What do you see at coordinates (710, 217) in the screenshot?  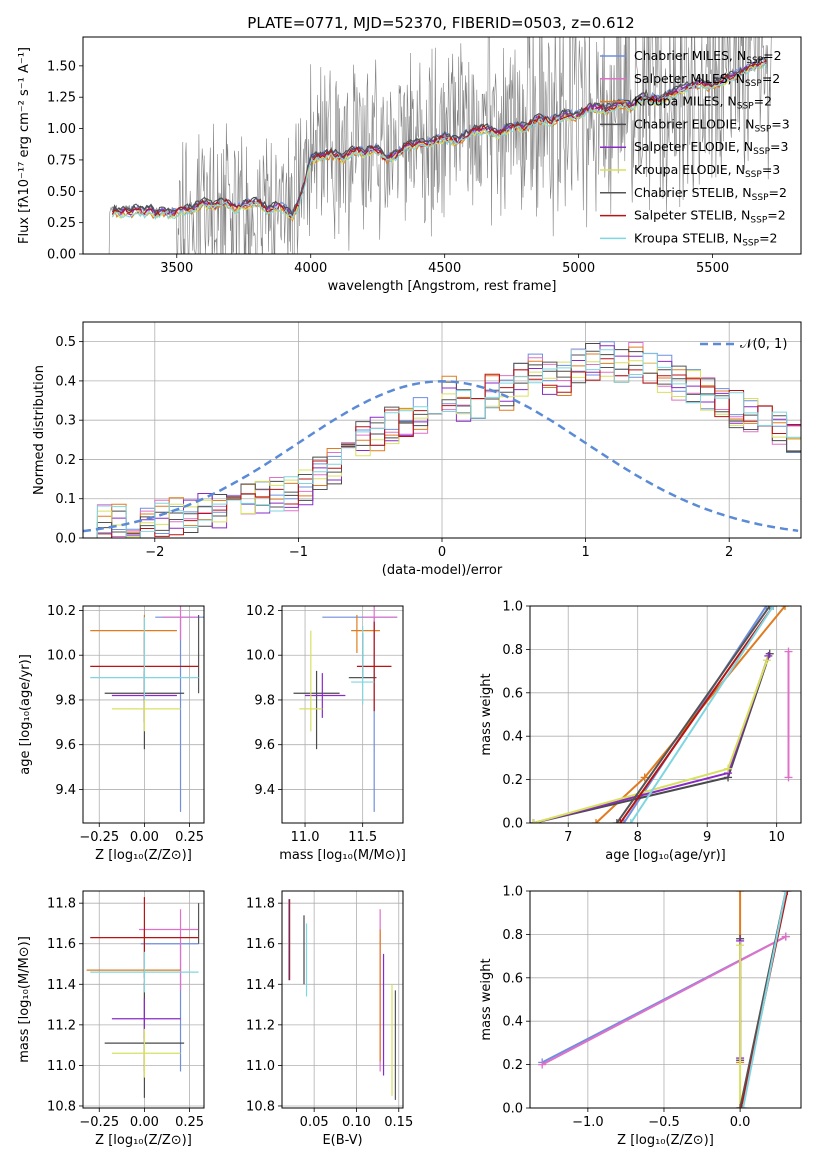 I see `legend-entry: Salpeter STELIB, NSSP=2` at bounding box center [710, 217].